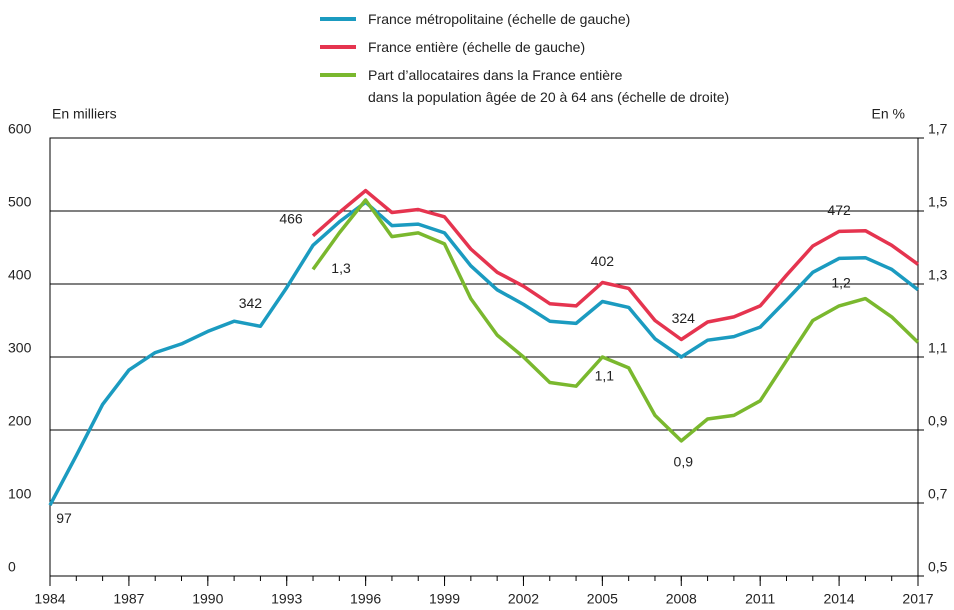 The height and width of the screenshot is (610, 954). I want to click on x-tick-label: 1990, so click(207, 599).